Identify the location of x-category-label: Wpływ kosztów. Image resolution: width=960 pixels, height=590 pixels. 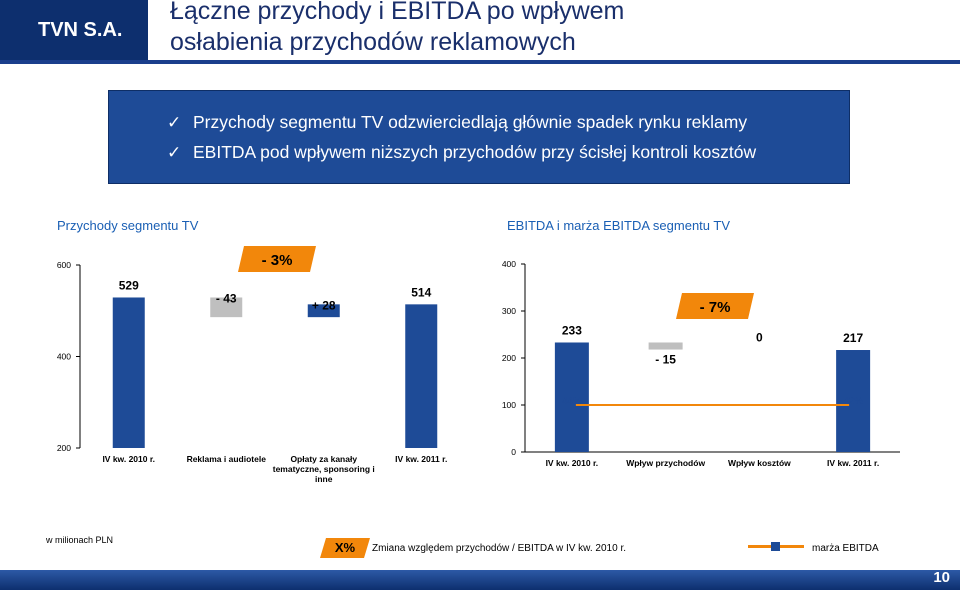
(759, 463).